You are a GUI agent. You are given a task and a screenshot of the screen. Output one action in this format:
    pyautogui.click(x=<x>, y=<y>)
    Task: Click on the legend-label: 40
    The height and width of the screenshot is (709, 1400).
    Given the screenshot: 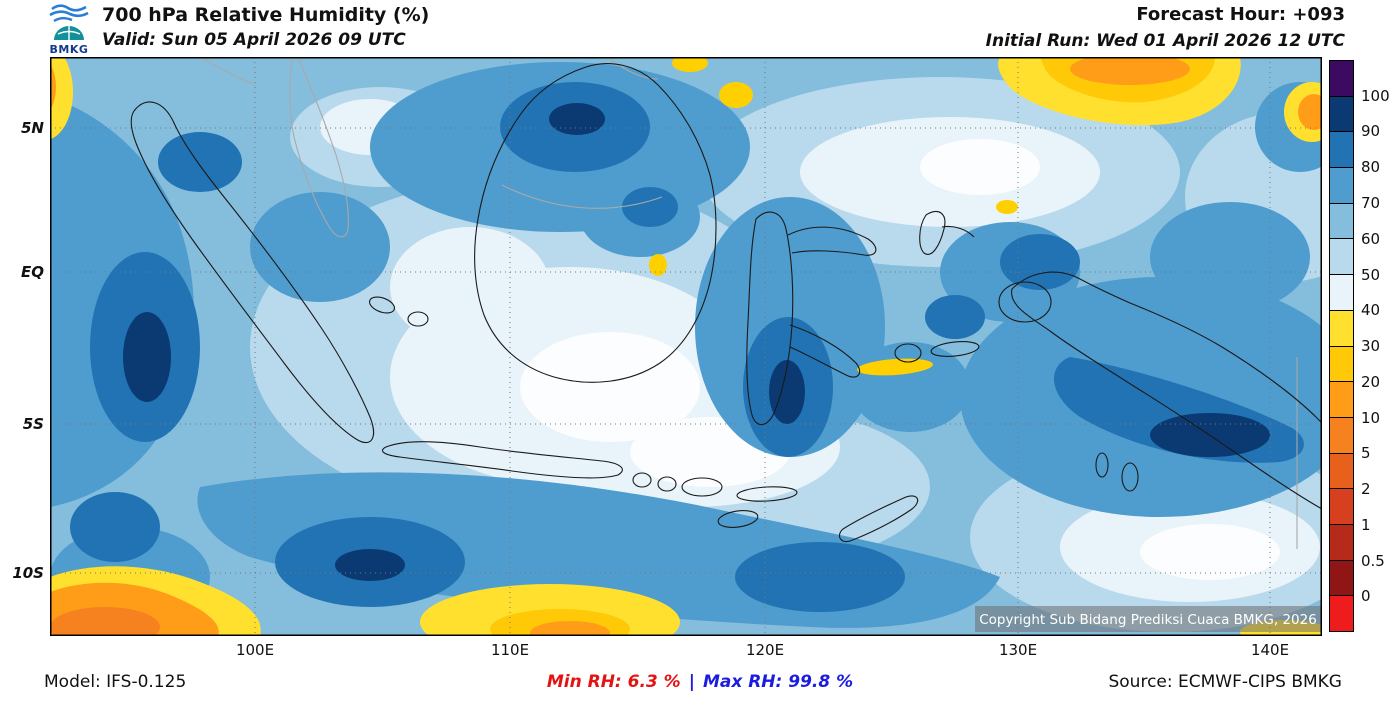 What is the action you would take?
    pyautogui.click(x=1371, y=310)
    